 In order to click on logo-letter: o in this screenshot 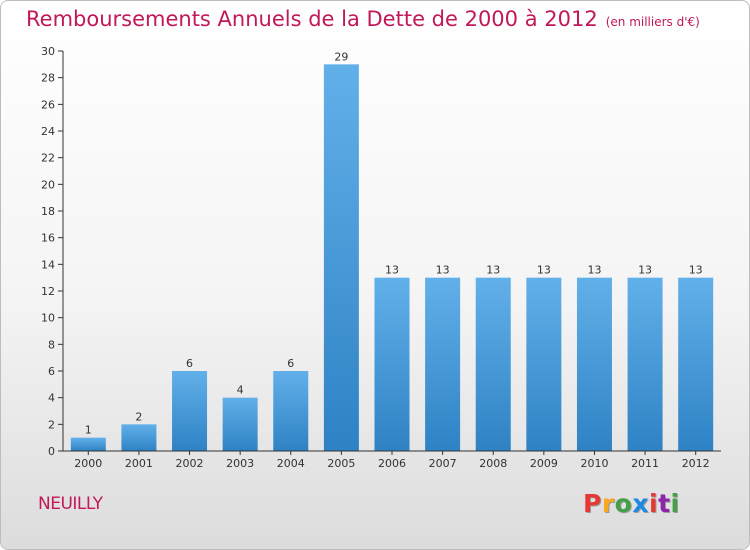, I will do `click(623, 503)`.